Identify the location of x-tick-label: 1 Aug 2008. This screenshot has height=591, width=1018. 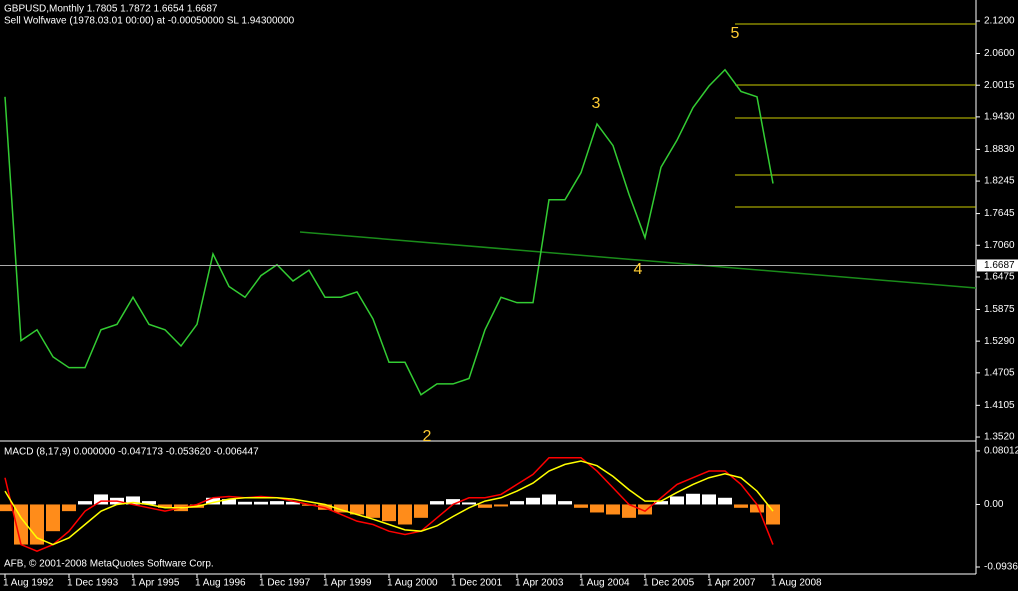
(796, 583).